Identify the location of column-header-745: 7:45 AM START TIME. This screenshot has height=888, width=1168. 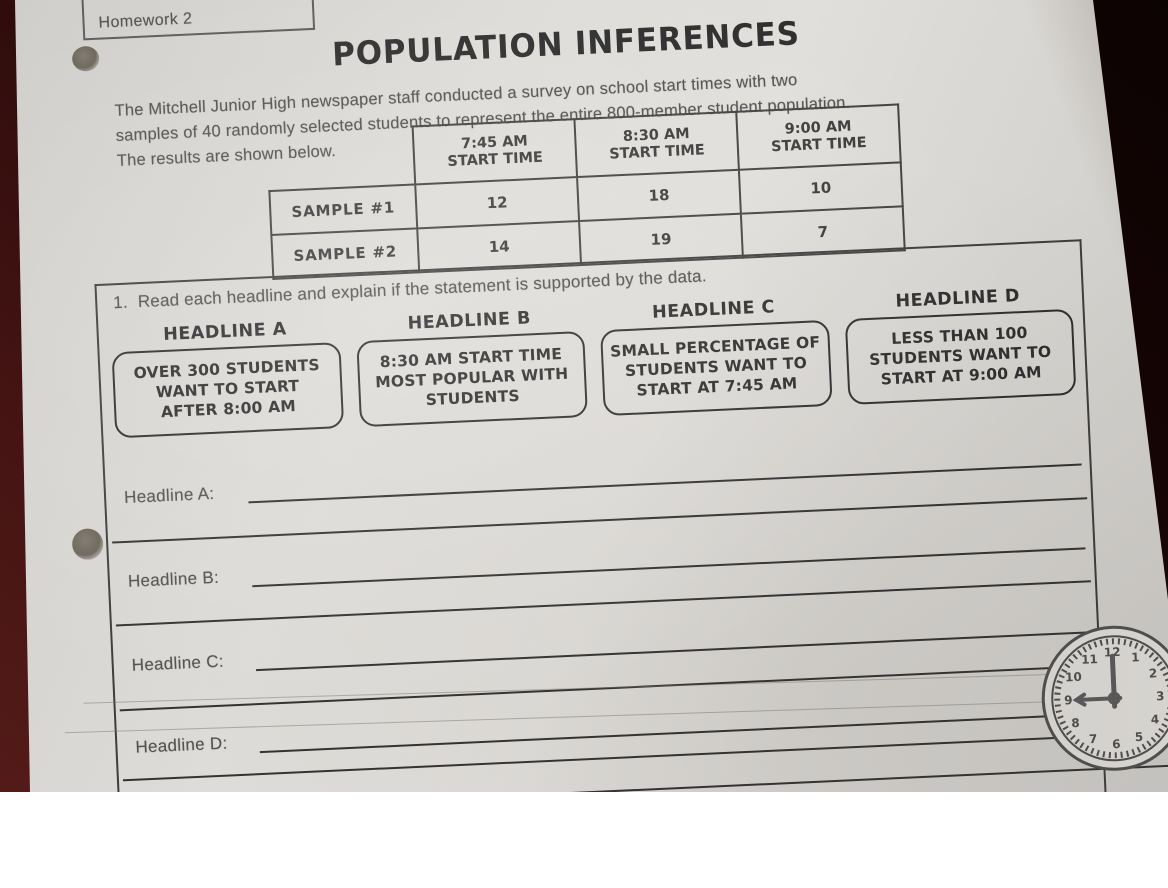
(495, 152).